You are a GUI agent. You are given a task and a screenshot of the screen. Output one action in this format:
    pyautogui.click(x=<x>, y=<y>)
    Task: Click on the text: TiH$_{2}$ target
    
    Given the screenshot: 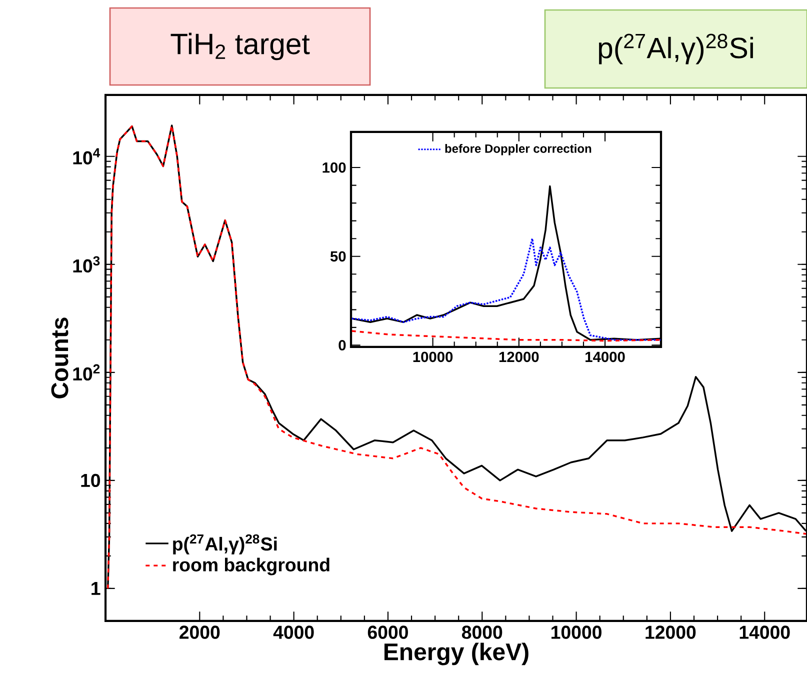 What is the action you would take?
    pyautogui.click(x=240, y=46)
    